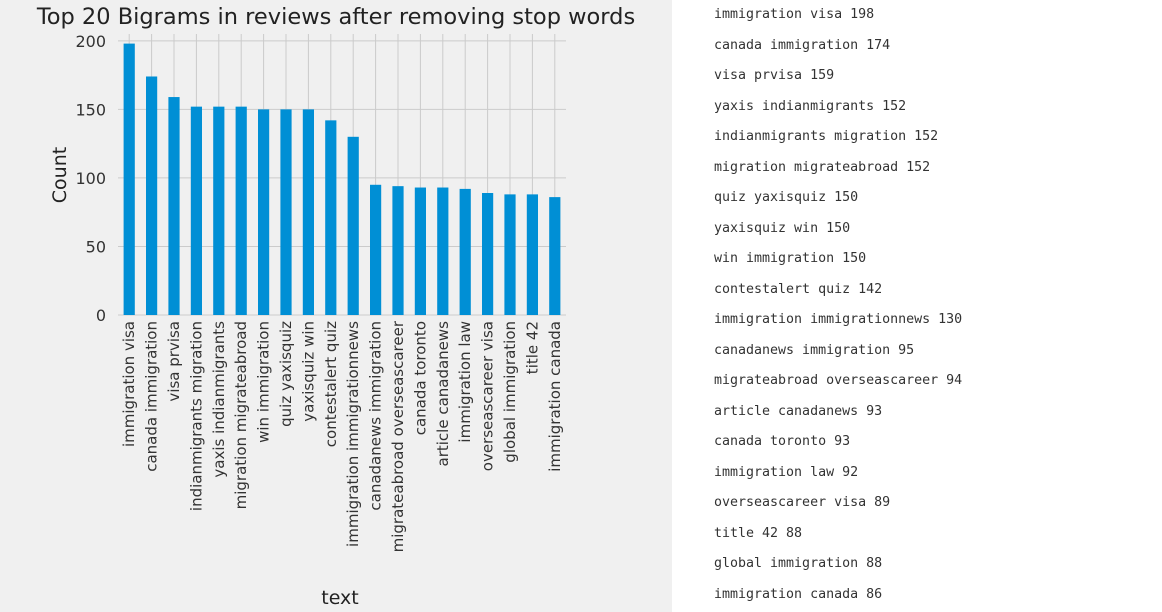 Image resolution: width=1162 pixels, height=612 pixels. What do you see at coordinates (465, 382) in the screenshot?
I see `x-tick-label: immigration law` at bounding box center [465, 382].